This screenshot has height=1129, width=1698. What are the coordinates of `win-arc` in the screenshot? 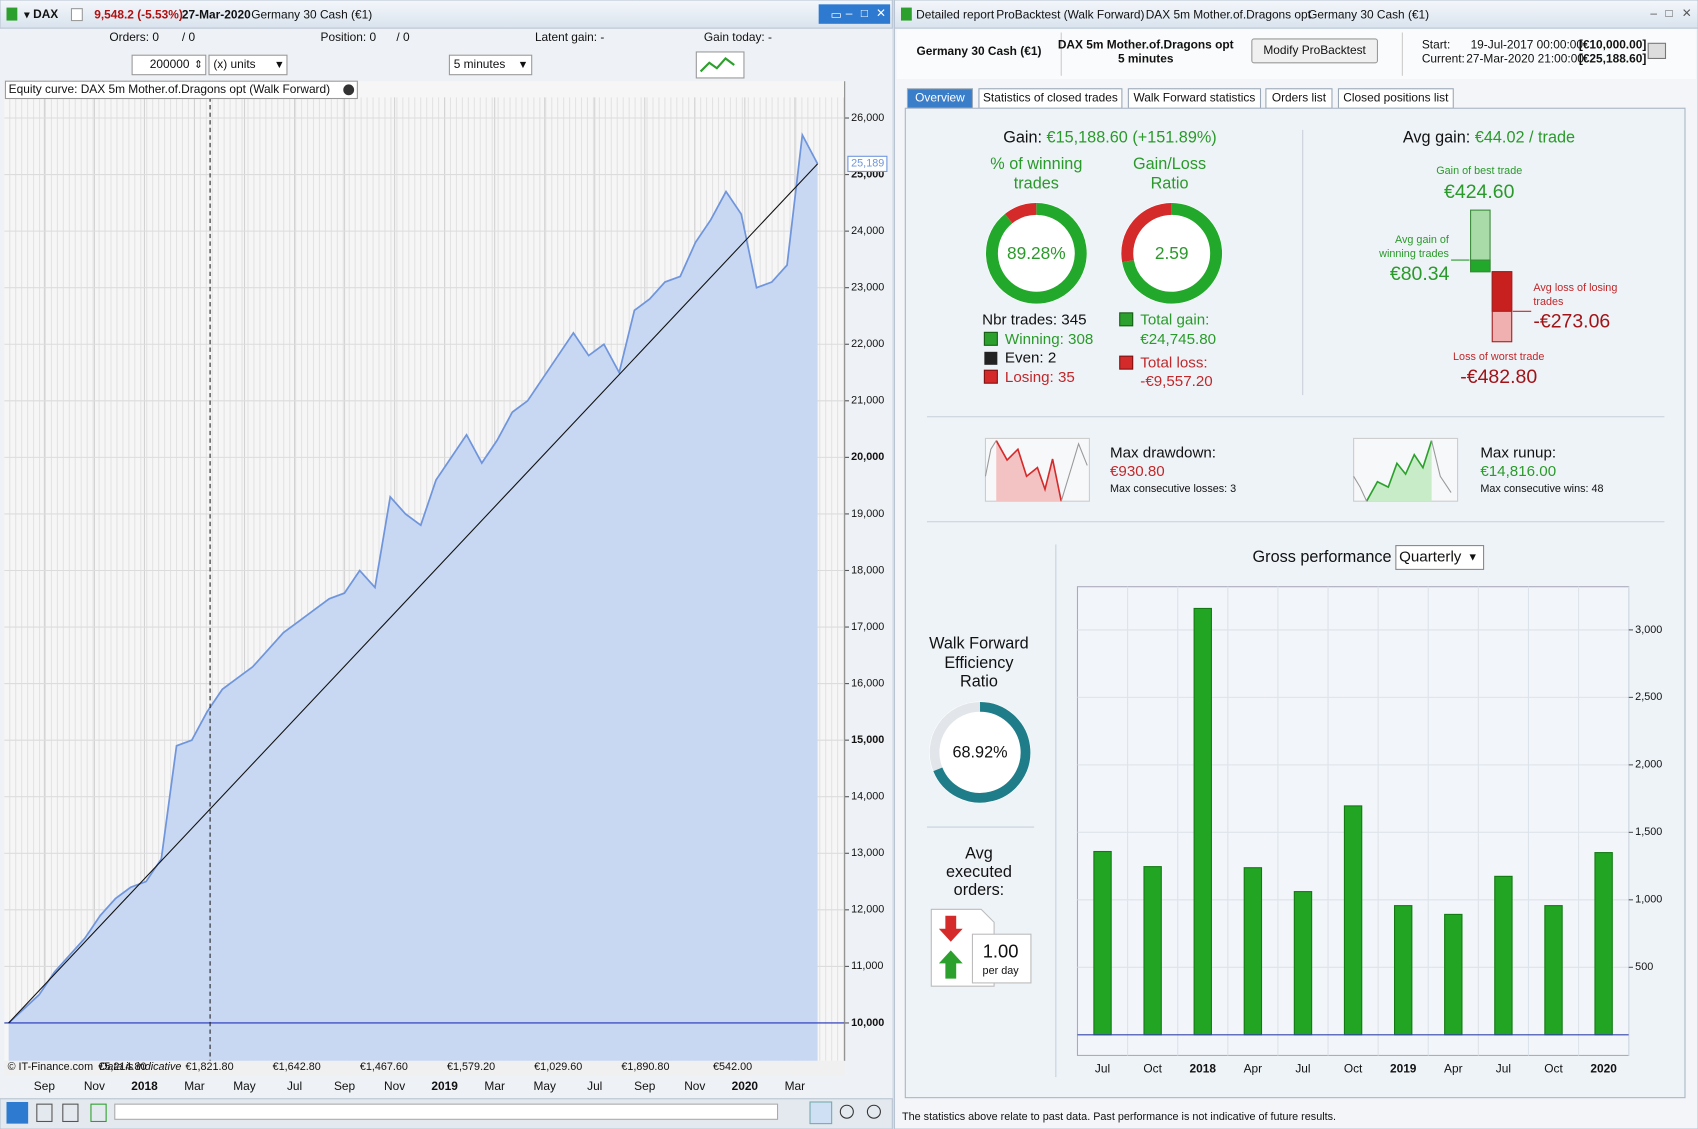 It's located at (1036, 253).